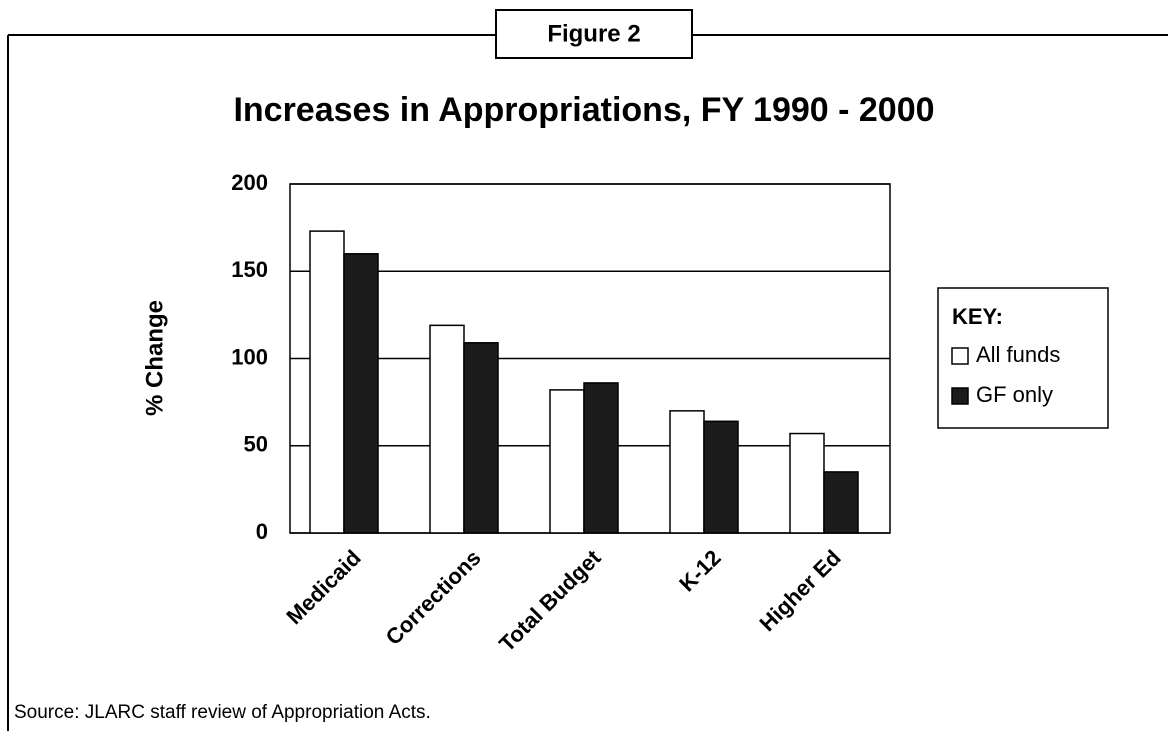 The height and width of the screenshot is (731, 1168). I want to click on y-tick-label: 0, so click(262, 531).